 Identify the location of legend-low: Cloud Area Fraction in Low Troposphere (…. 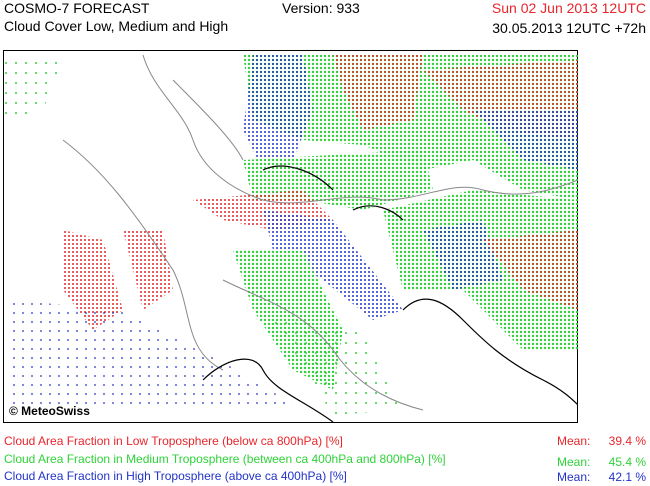
(173, 441).